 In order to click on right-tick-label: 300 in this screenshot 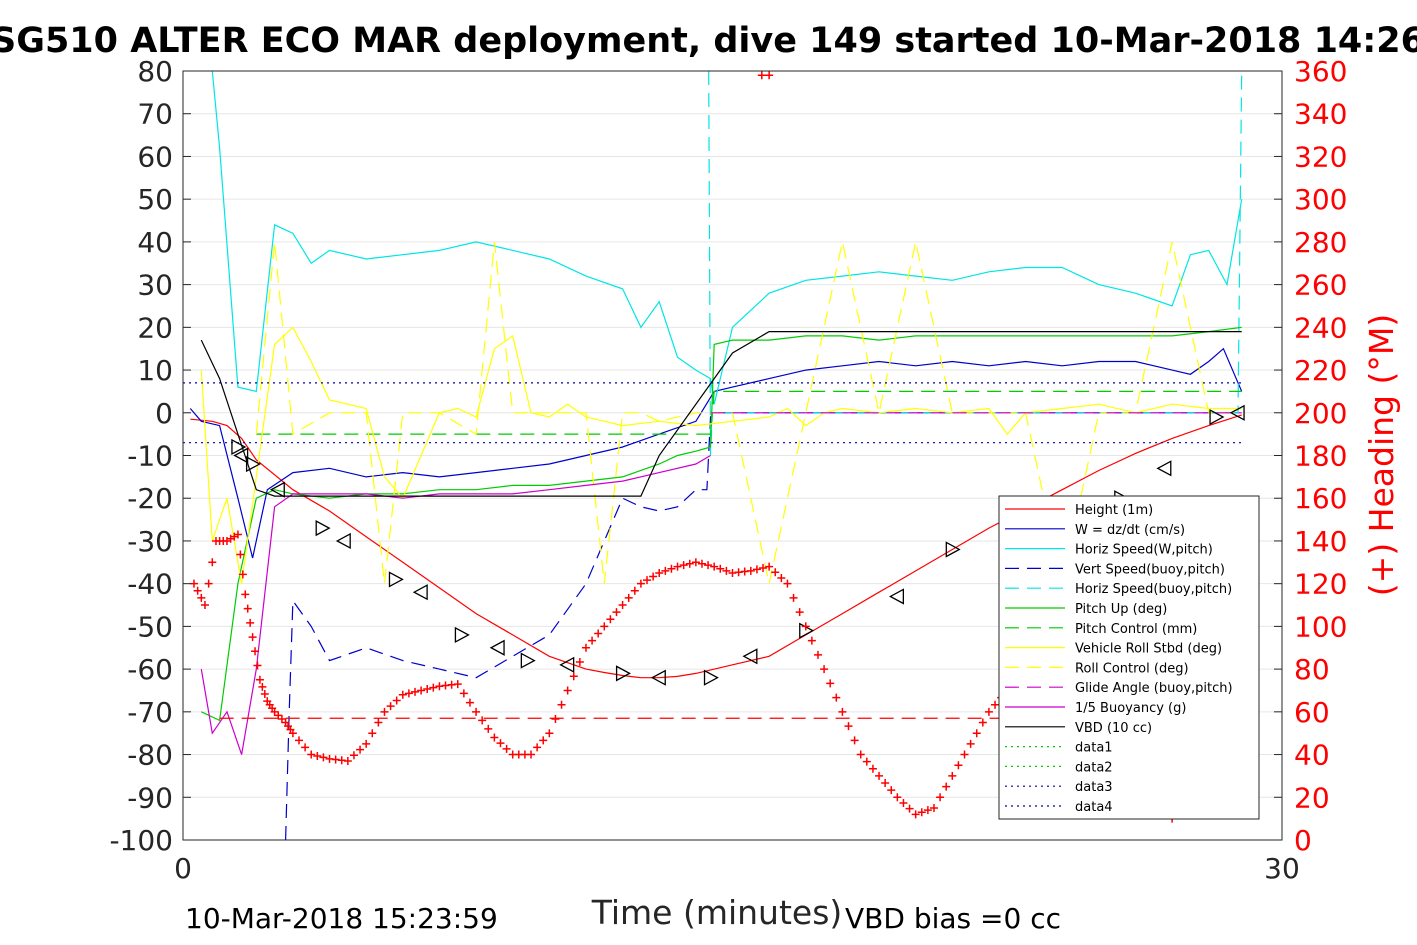, I will do `click(1320, 199)`.